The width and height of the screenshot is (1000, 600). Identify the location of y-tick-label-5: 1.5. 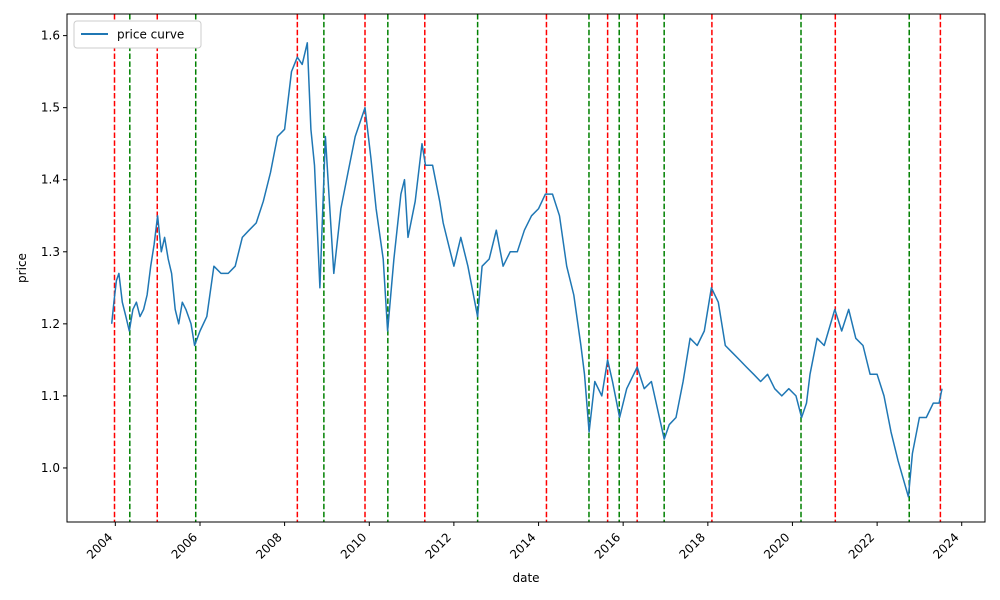
(50, 108).